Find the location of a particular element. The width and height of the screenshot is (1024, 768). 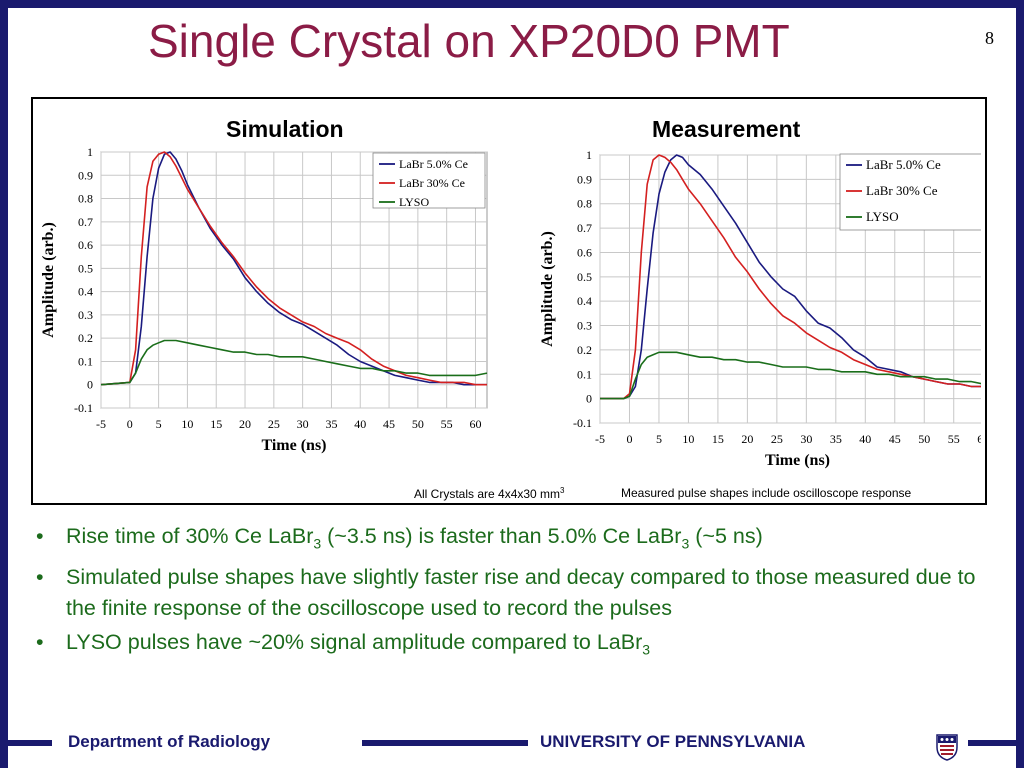

bullet-text: Rise time of 30% Ce LaBr is located at coordinates (190, 536).